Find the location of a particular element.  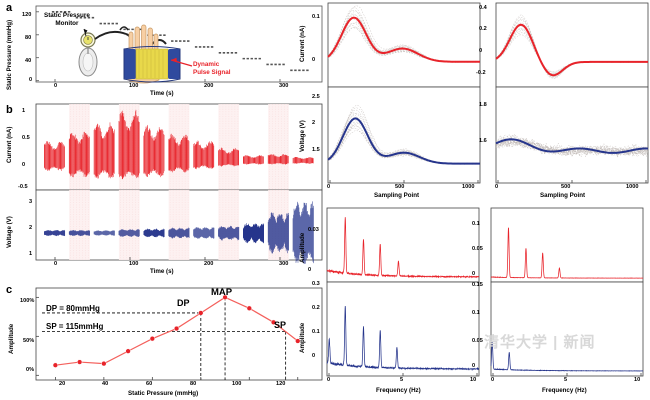

panel-d-ytick-0.0: 0 is located at coordinates (314, 60).